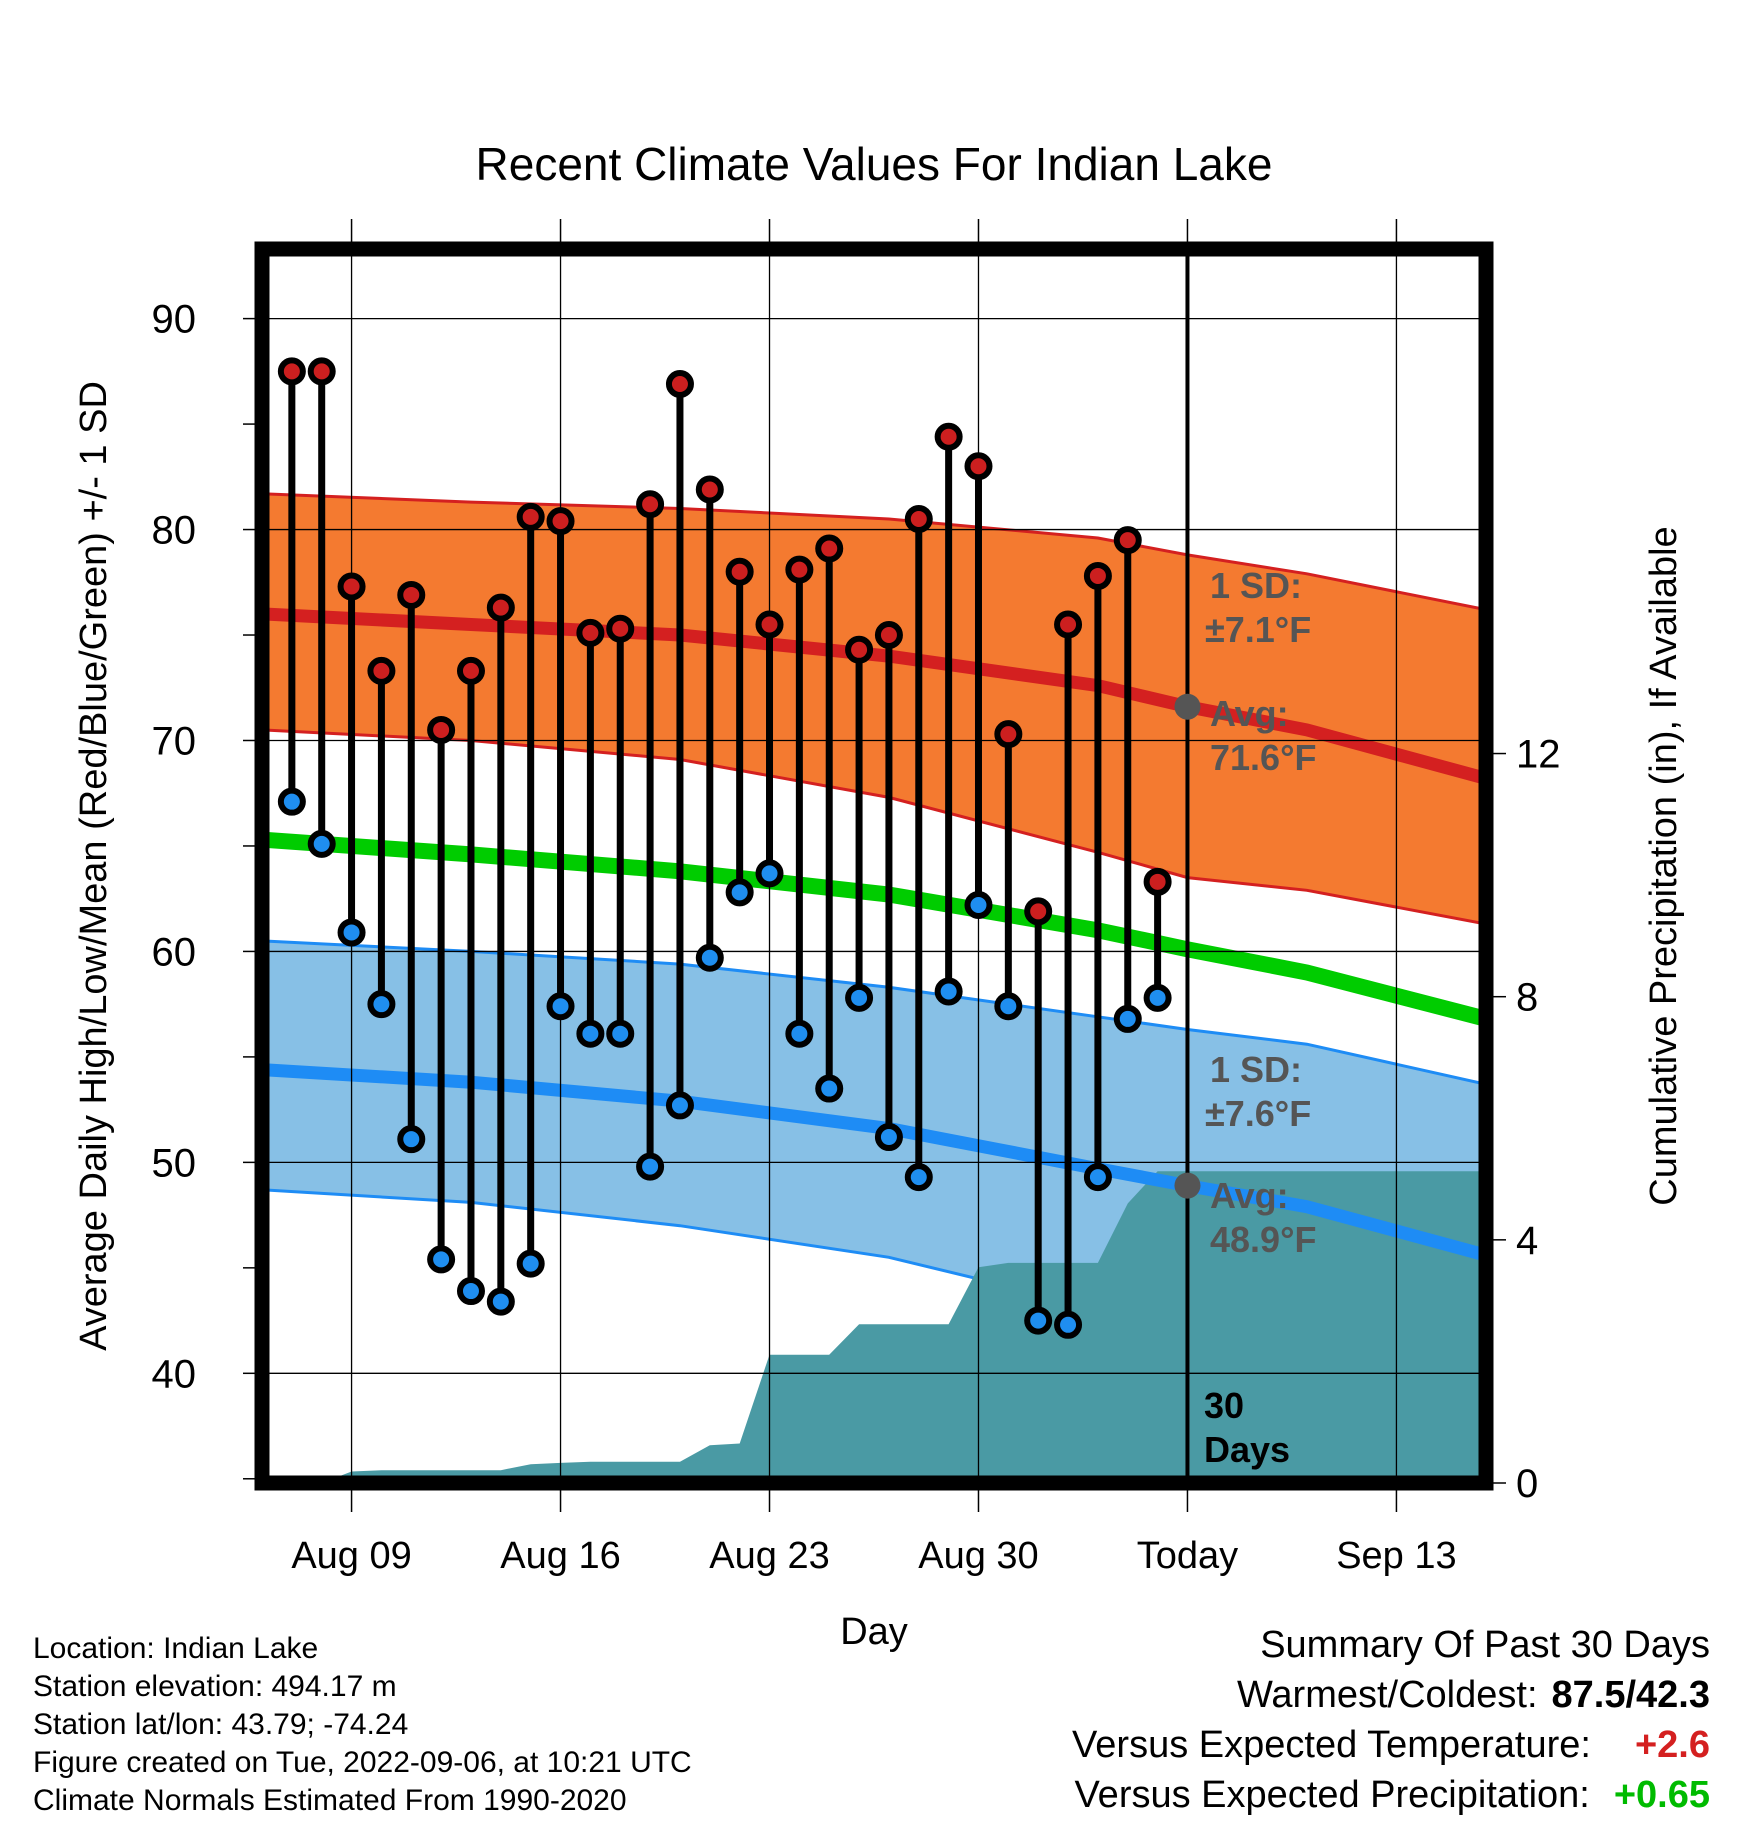  What do you see at coordinates (874, 164) in the screenshot?
I see `chart-title: Recent Climate Values For Indian Lake` at bounding box center [874, 164].